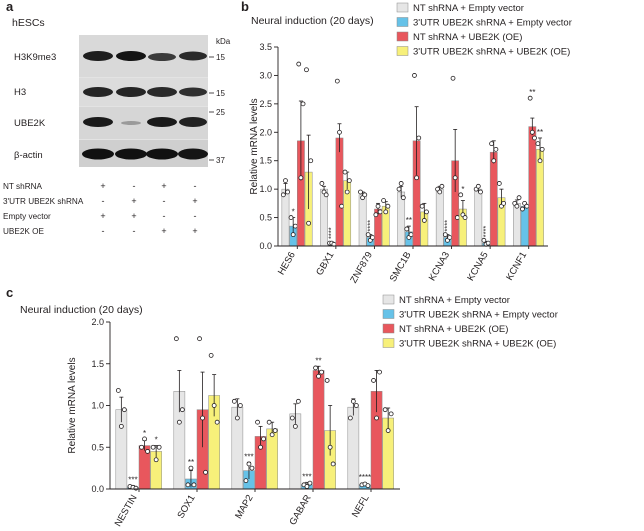 The height and width of the screenshot is (531, 644). I want to click on band-actin-lane3, so click(162, 154).